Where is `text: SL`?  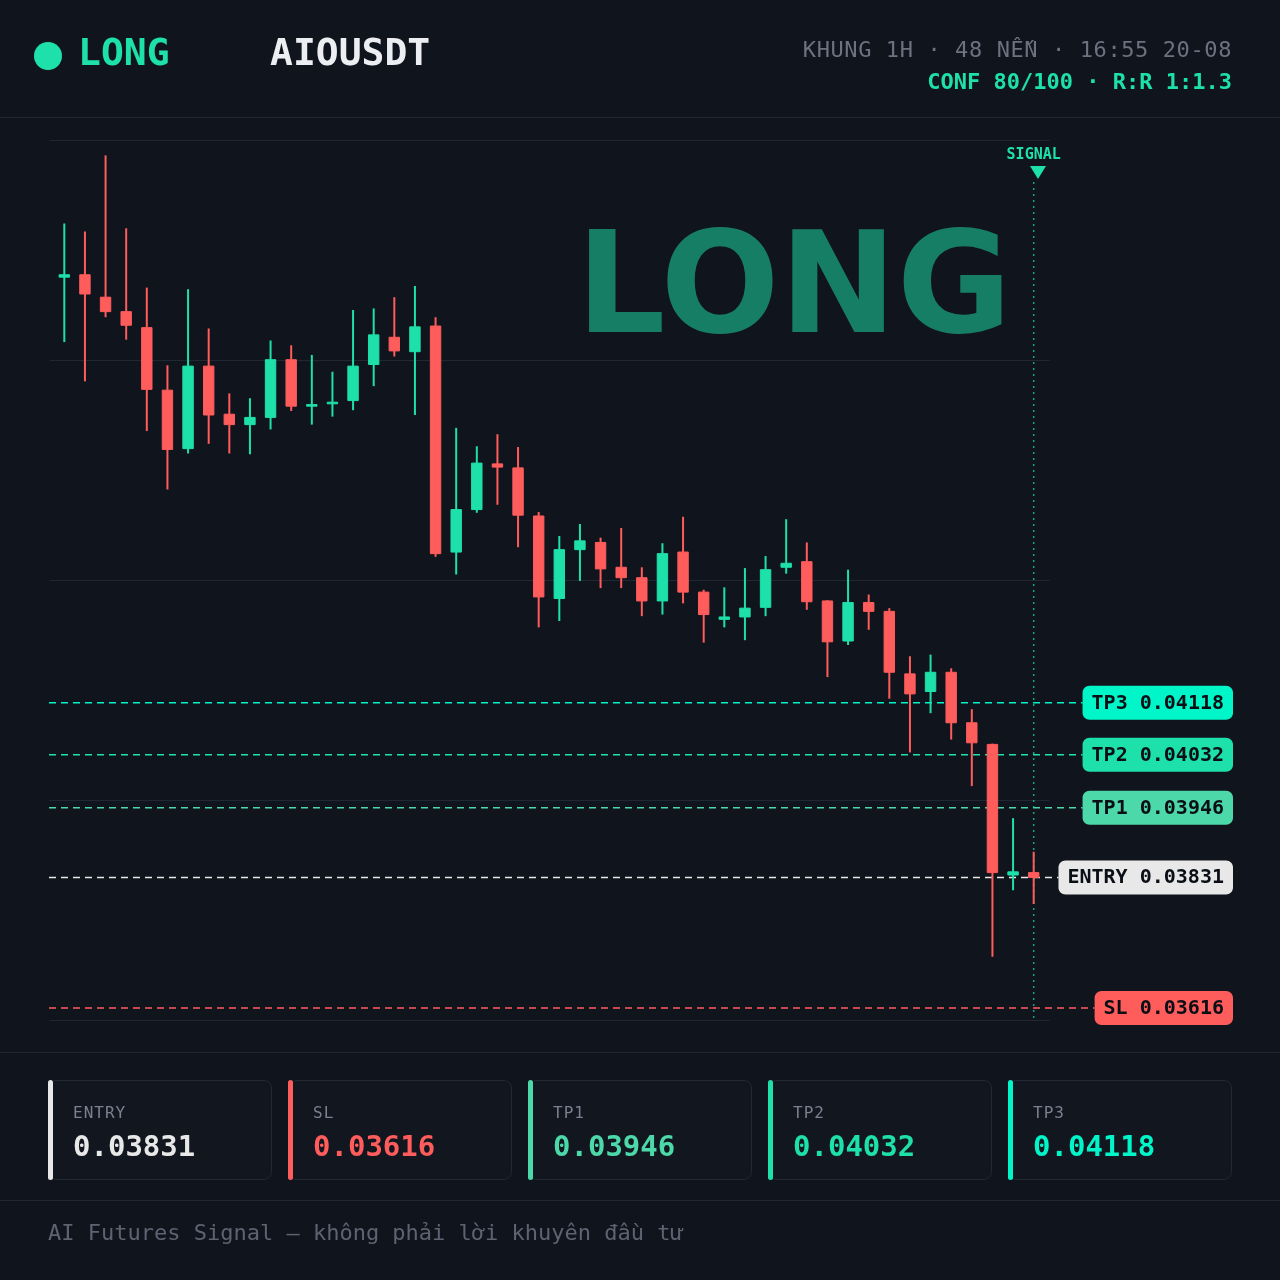 text: SL is located at coordinates (324, 1112).